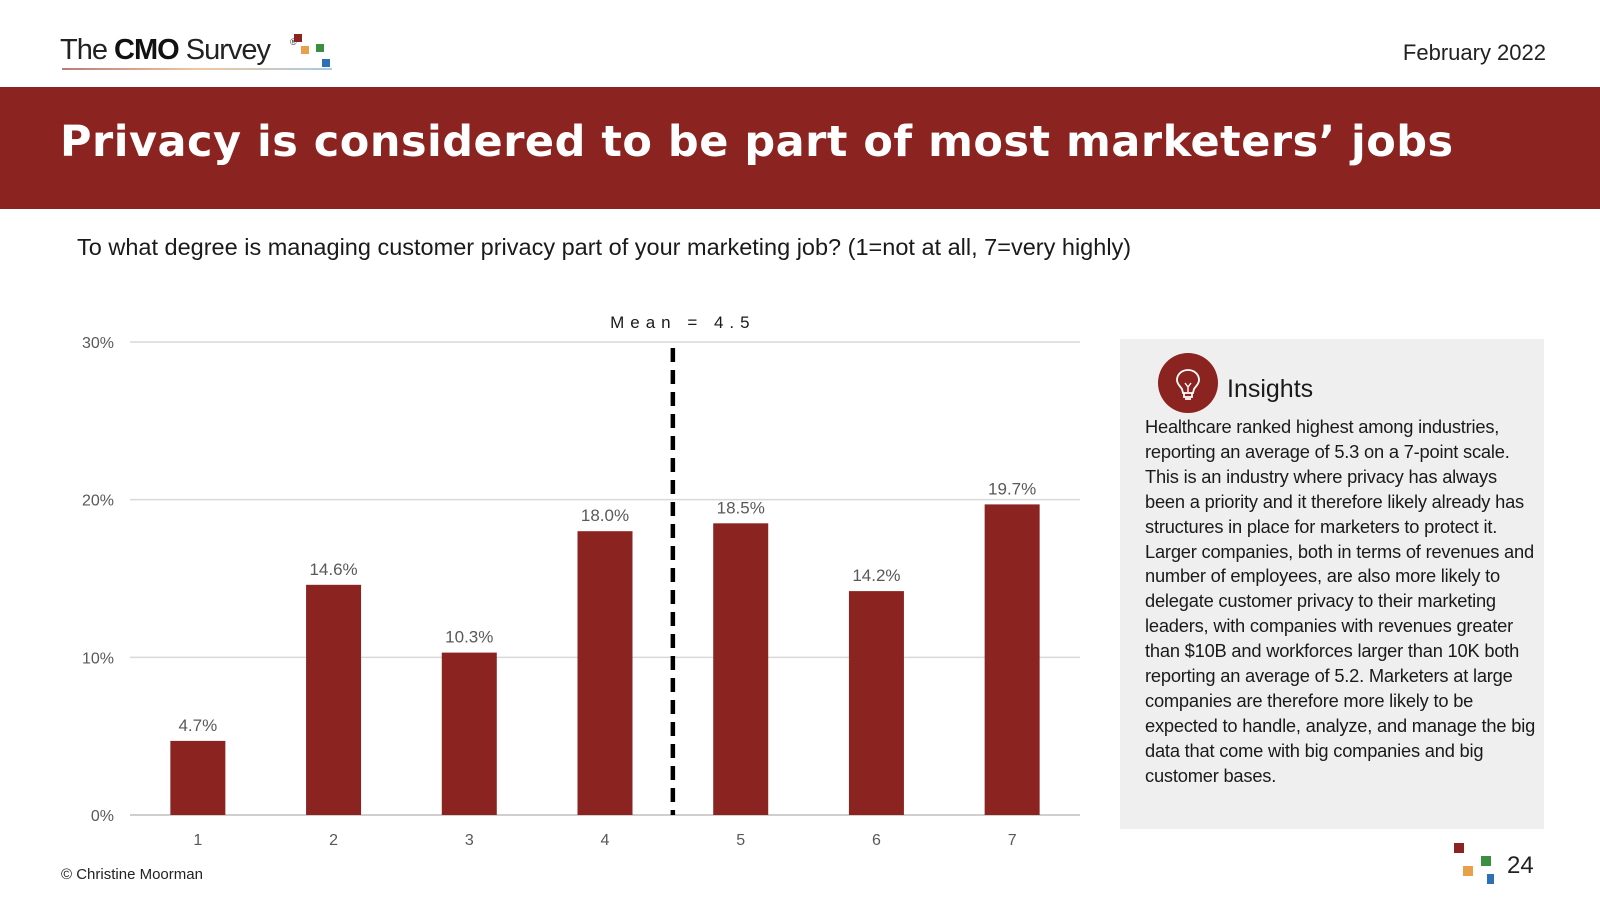  Describe the element at coordinates (165, 50) in the screenshot. I see `logo-wordmark: The CMO Survey` at that location.